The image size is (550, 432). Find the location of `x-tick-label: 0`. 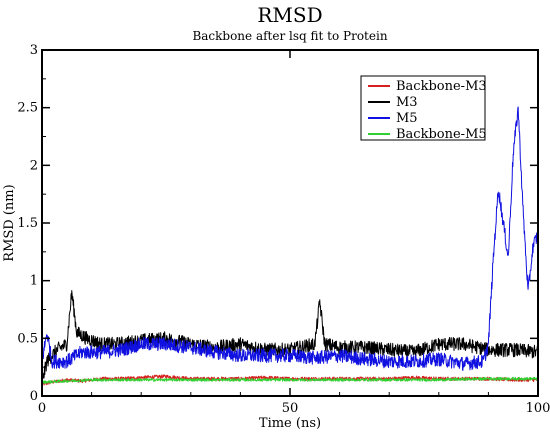

x-tick-label: 0 is located at coordinates (42, 408).